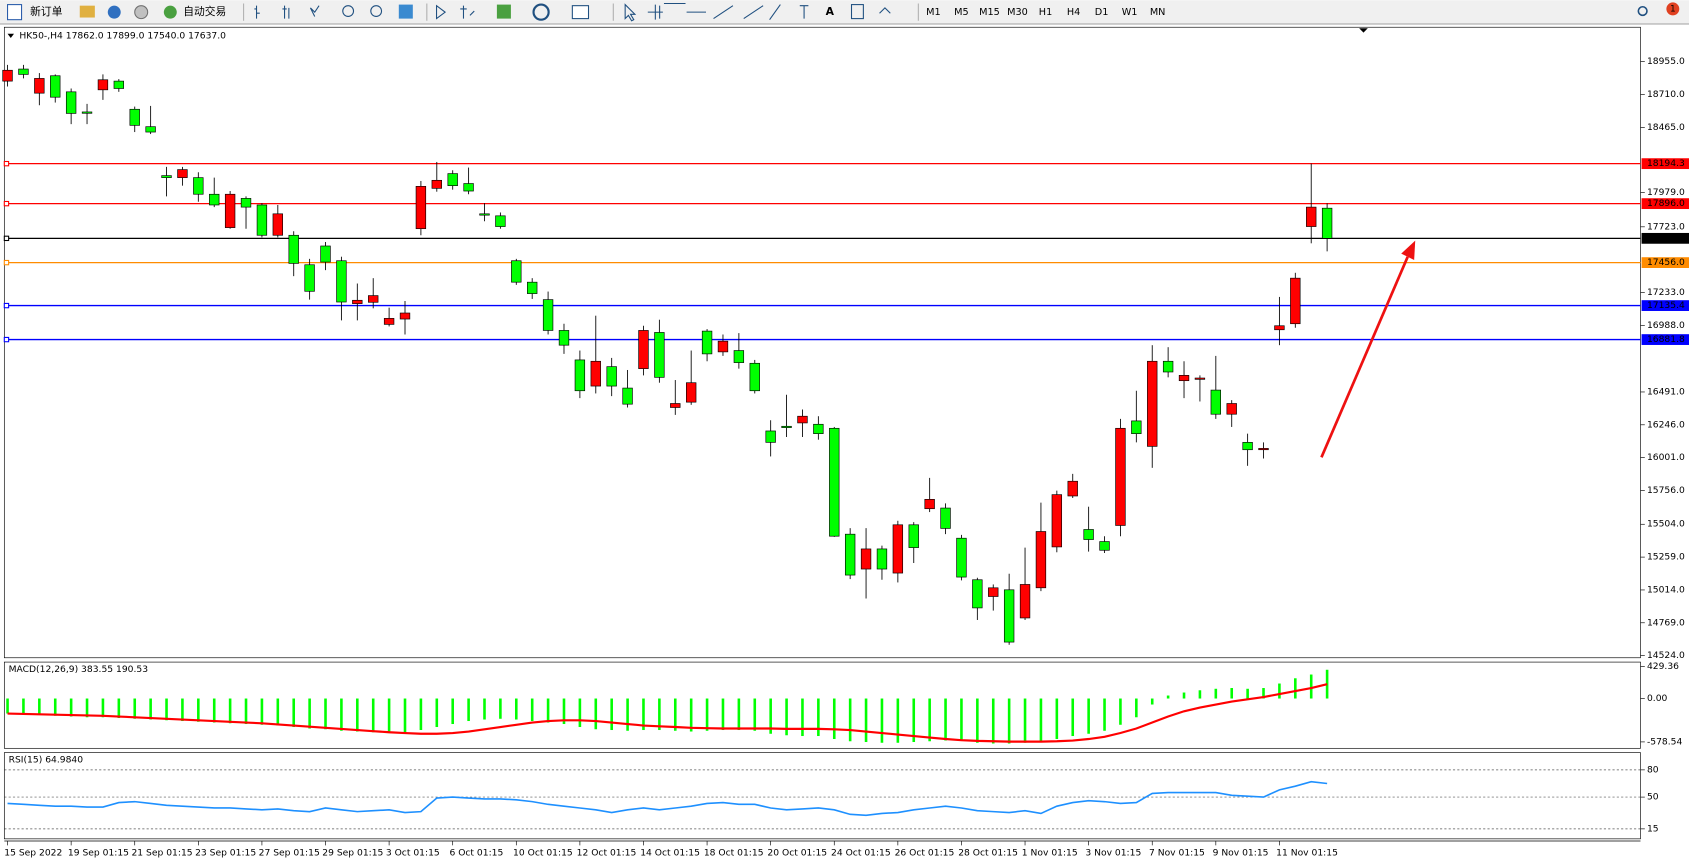  What do you see at coordinates (503, 11) in the screenshot?
I see `indicator-icon` at bounding box center [503, 11].